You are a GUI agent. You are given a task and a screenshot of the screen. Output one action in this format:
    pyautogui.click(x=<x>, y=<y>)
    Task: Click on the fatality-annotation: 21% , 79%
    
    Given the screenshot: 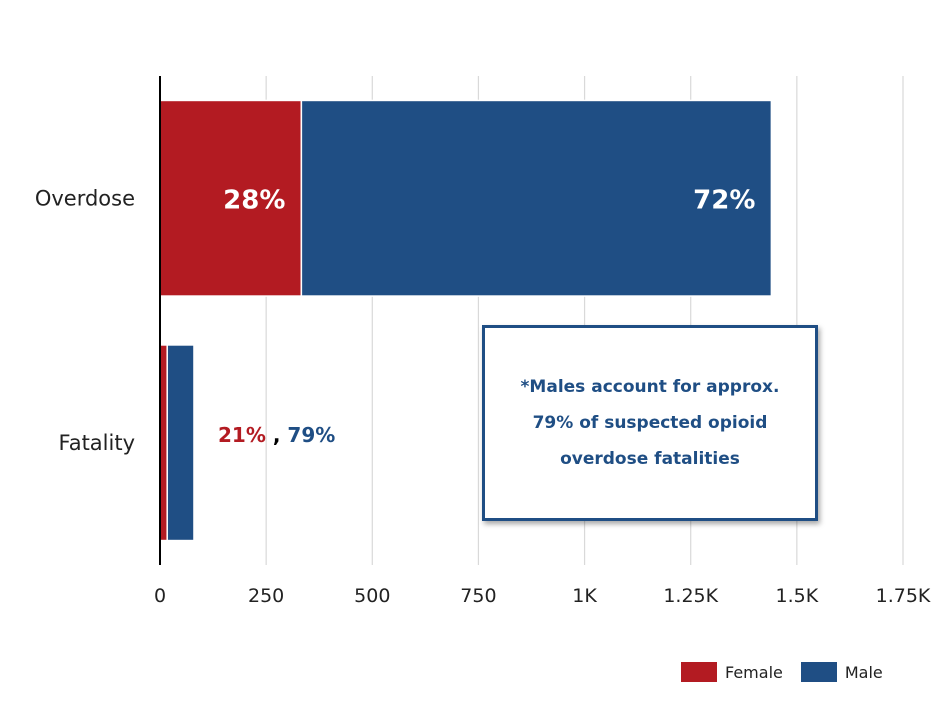 What is the action you would take?
    pyautogui.click(x=276, y=435)
    